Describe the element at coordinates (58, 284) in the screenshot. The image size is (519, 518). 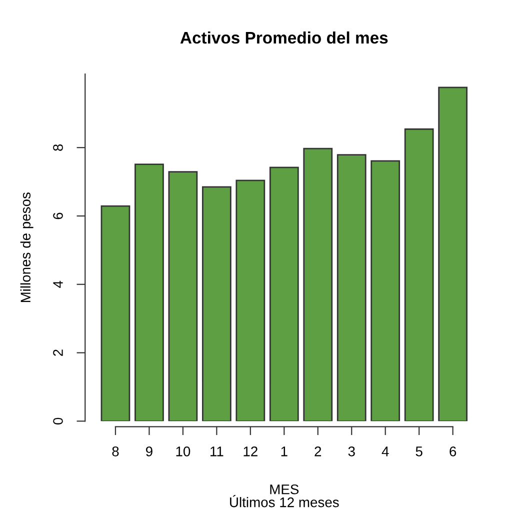
I see `y-tick-label: 4` at that location.